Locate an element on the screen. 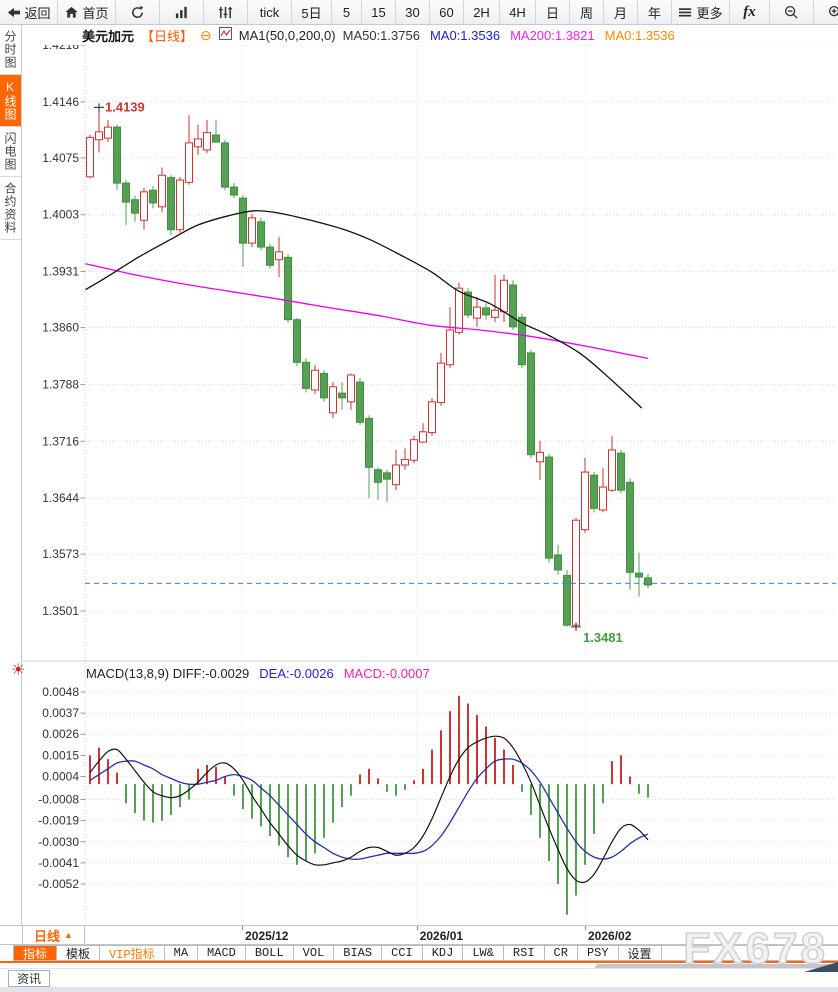  date-label: 2026/01 is located at coordinates (441, 936).